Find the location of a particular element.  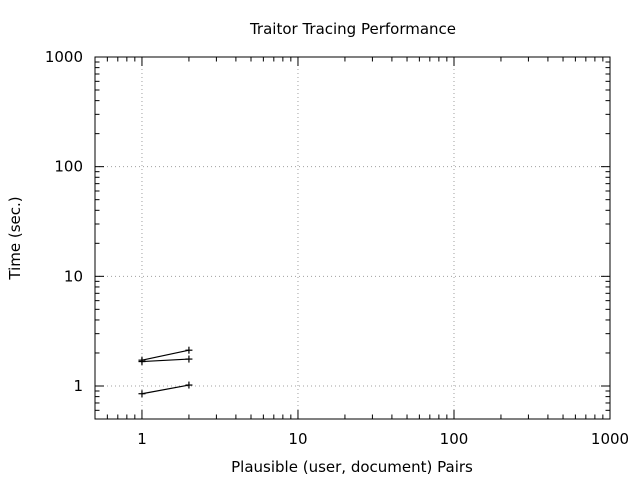

x-tick-labels: 1 10 100 1000 is located at coordinates (383, 439).